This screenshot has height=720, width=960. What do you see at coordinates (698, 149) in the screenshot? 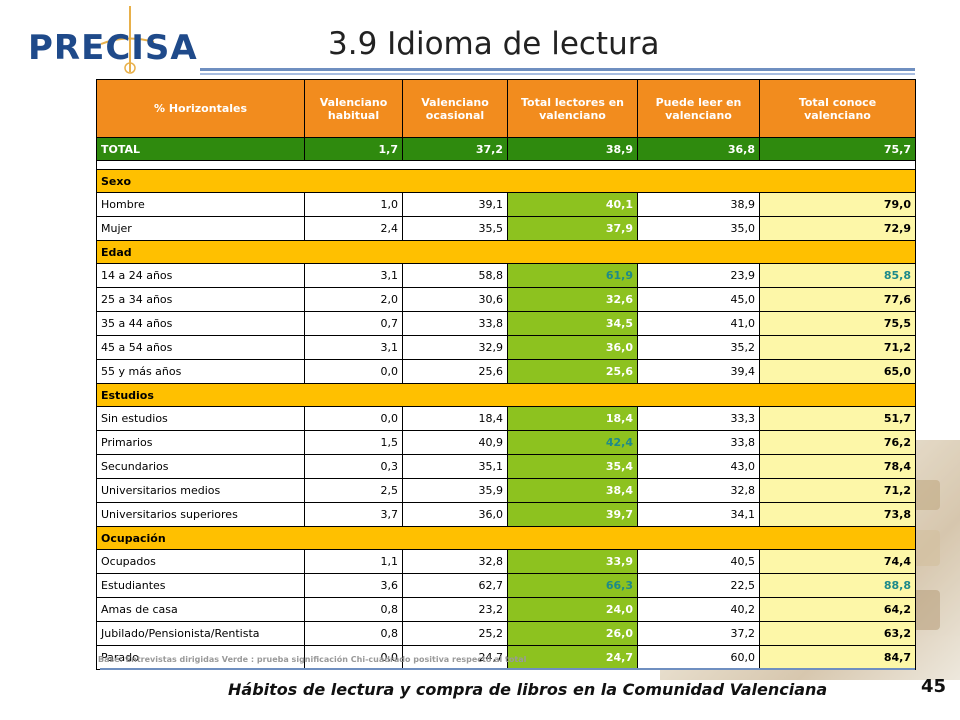
I see `total-value: 36,8` at bounding box center [698, 149].